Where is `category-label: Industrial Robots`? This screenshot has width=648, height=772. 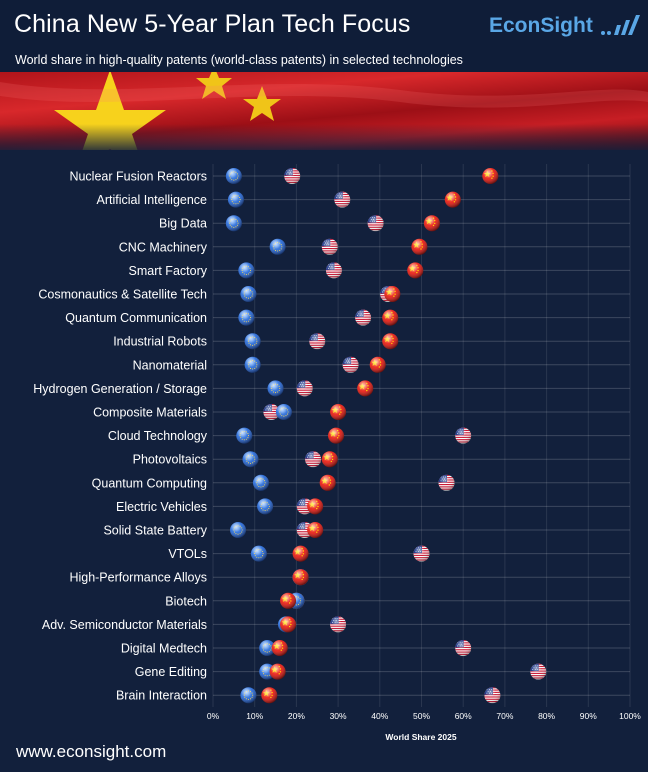
category-label: Industrial Robots is located at coordinates (160, 342).